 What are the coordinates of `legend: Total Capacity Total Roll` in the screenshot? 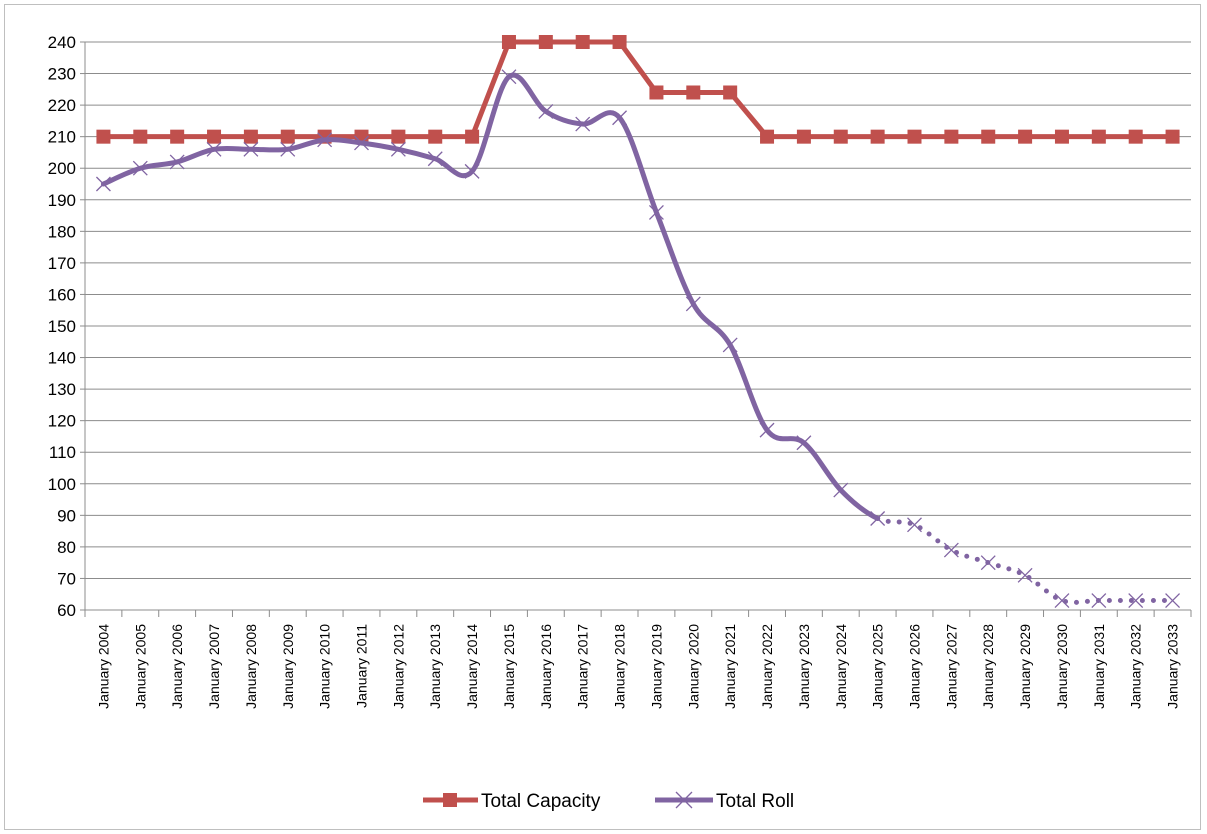 It's located at (608, 801).